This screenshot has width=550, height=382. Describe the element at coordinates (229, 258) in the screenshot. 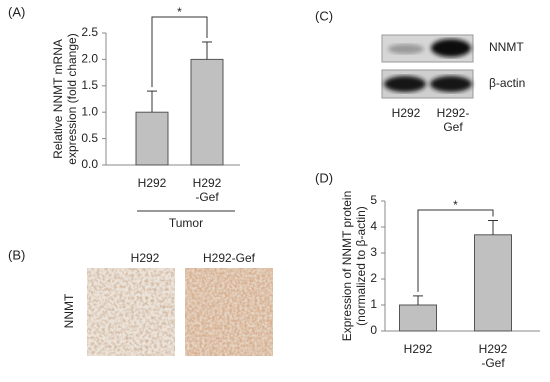

I see `column-label: H292-Gef` at that location.